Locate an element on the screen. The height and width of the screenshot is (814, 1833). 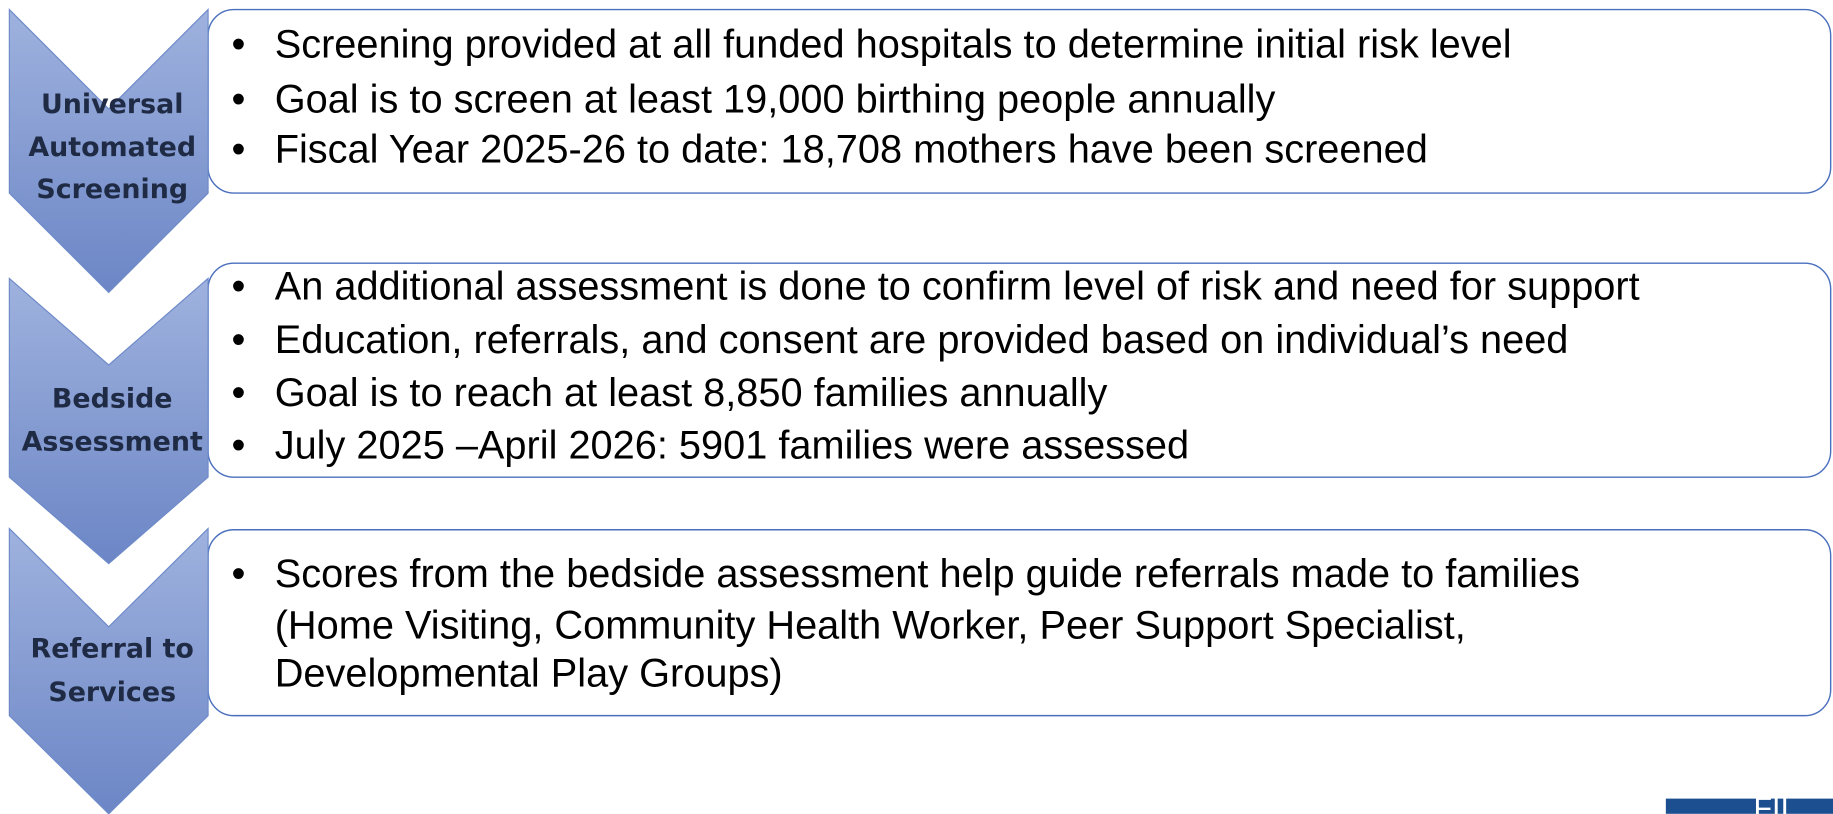
stage-label: Bedside is located at coordinates (112, 398).